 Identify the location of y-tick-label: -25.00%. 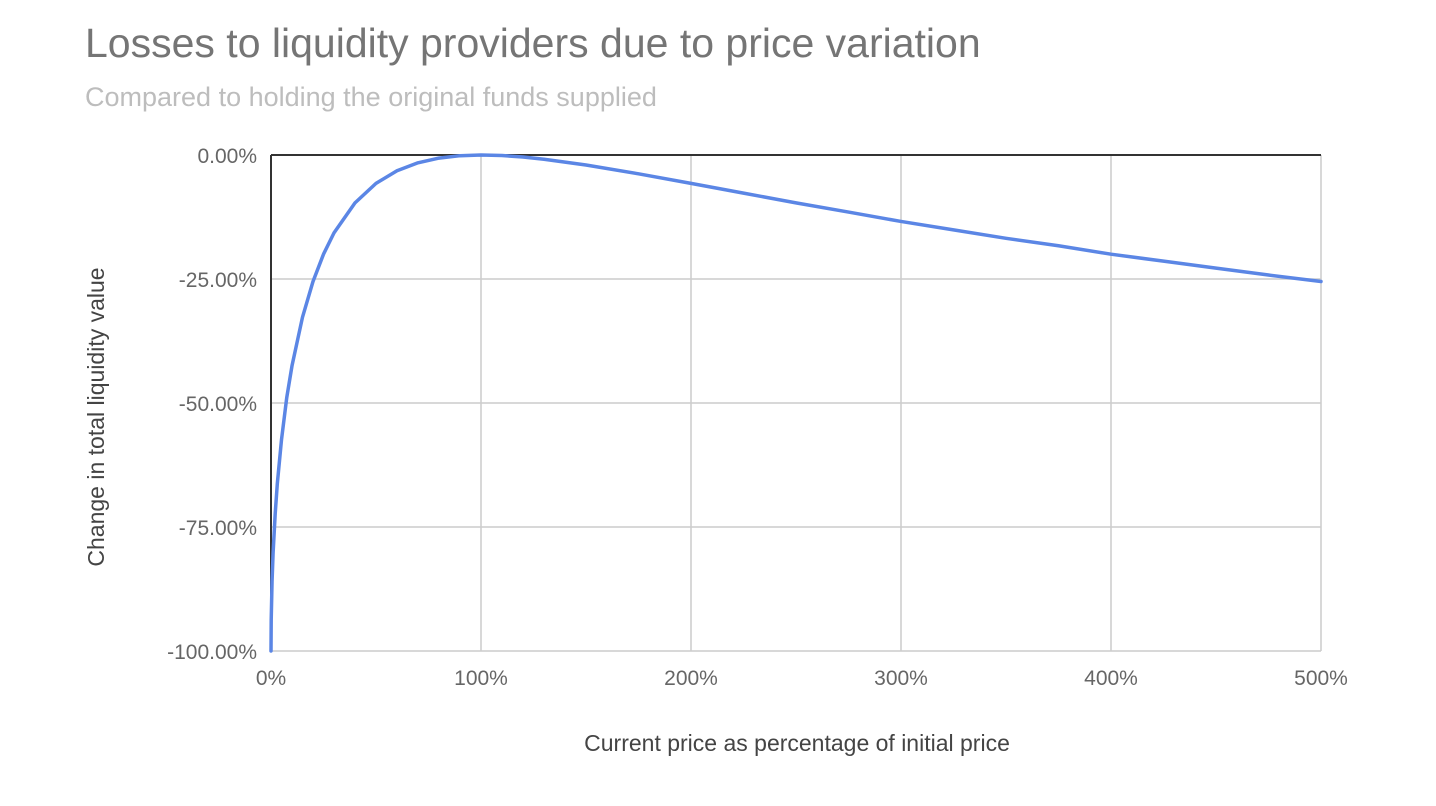
(218, 280).